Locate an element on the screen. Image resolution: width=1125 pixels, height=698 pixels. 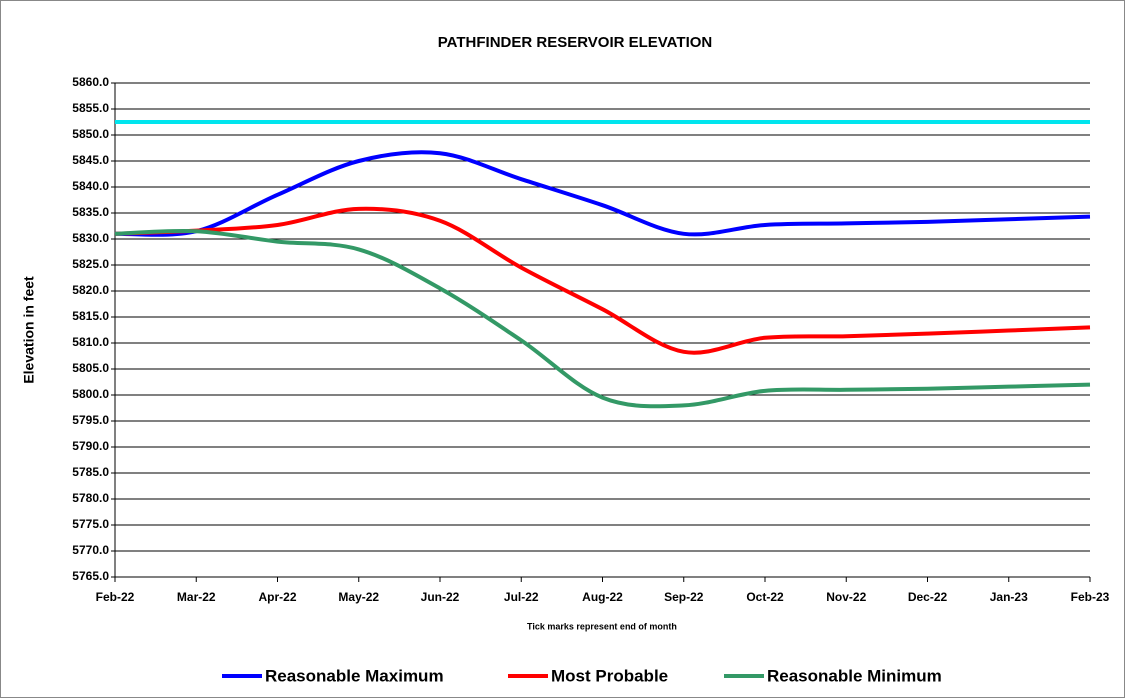
y-tick-label: 5780.0 is located at coordinates (90, 498).